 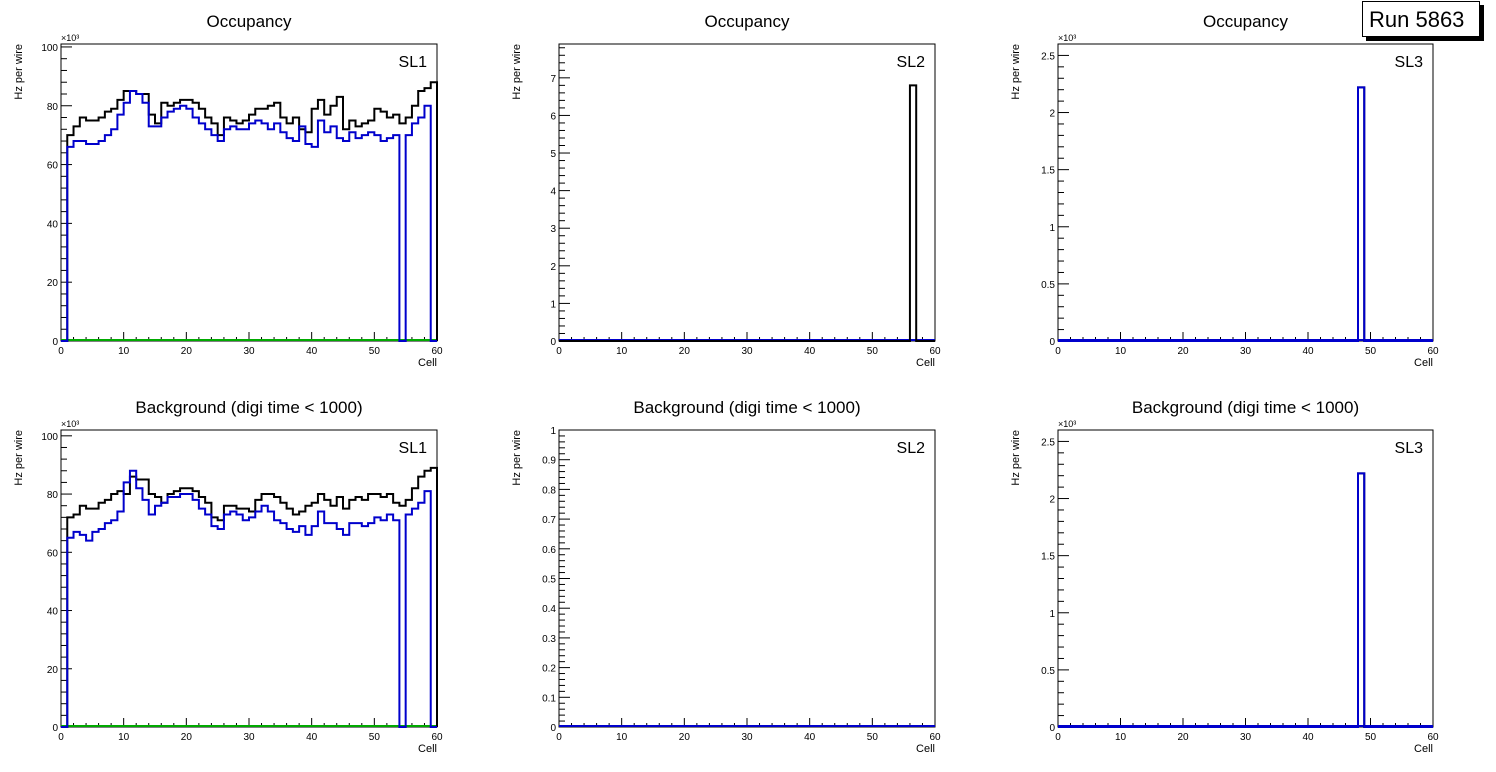 What do you see at coordinates (549, 609) in the screenshot?
I see `y-tick-label: 0.4` at bounding box center [549, 609].